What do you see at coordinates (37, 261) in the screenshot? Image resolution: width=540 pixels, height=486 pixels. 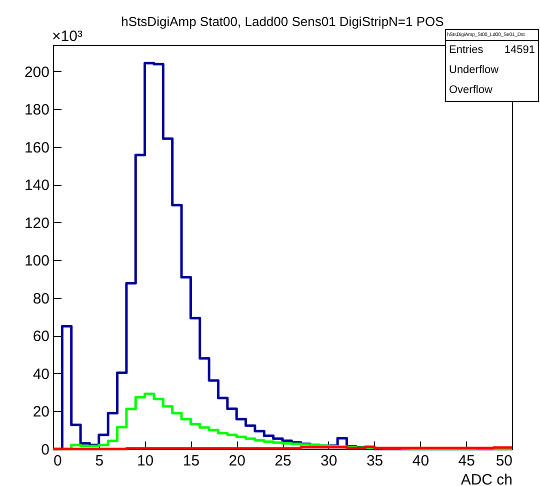 I see `y-tick-label: 100` at bounding box center [37, 261].